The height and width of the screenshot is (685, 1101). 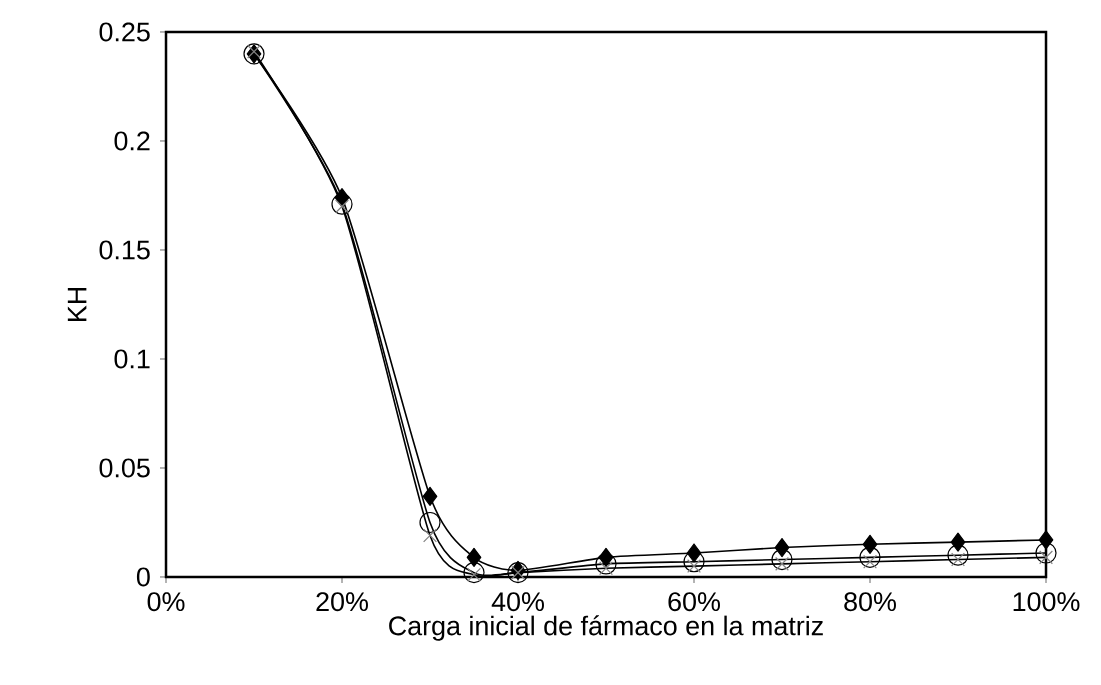 I want to click on y-tick-label: 0.2, so click(x=132, y=141).